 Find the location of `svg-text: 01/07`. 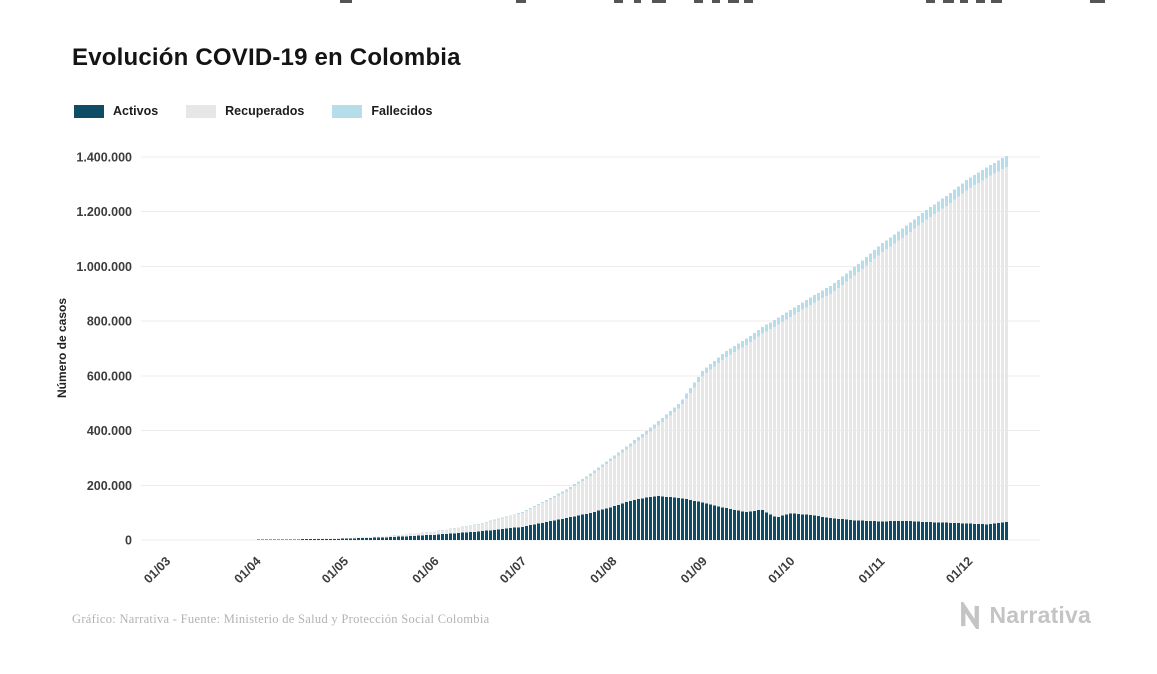

svg-text: 01/07 is located at coordinates (513, 570).